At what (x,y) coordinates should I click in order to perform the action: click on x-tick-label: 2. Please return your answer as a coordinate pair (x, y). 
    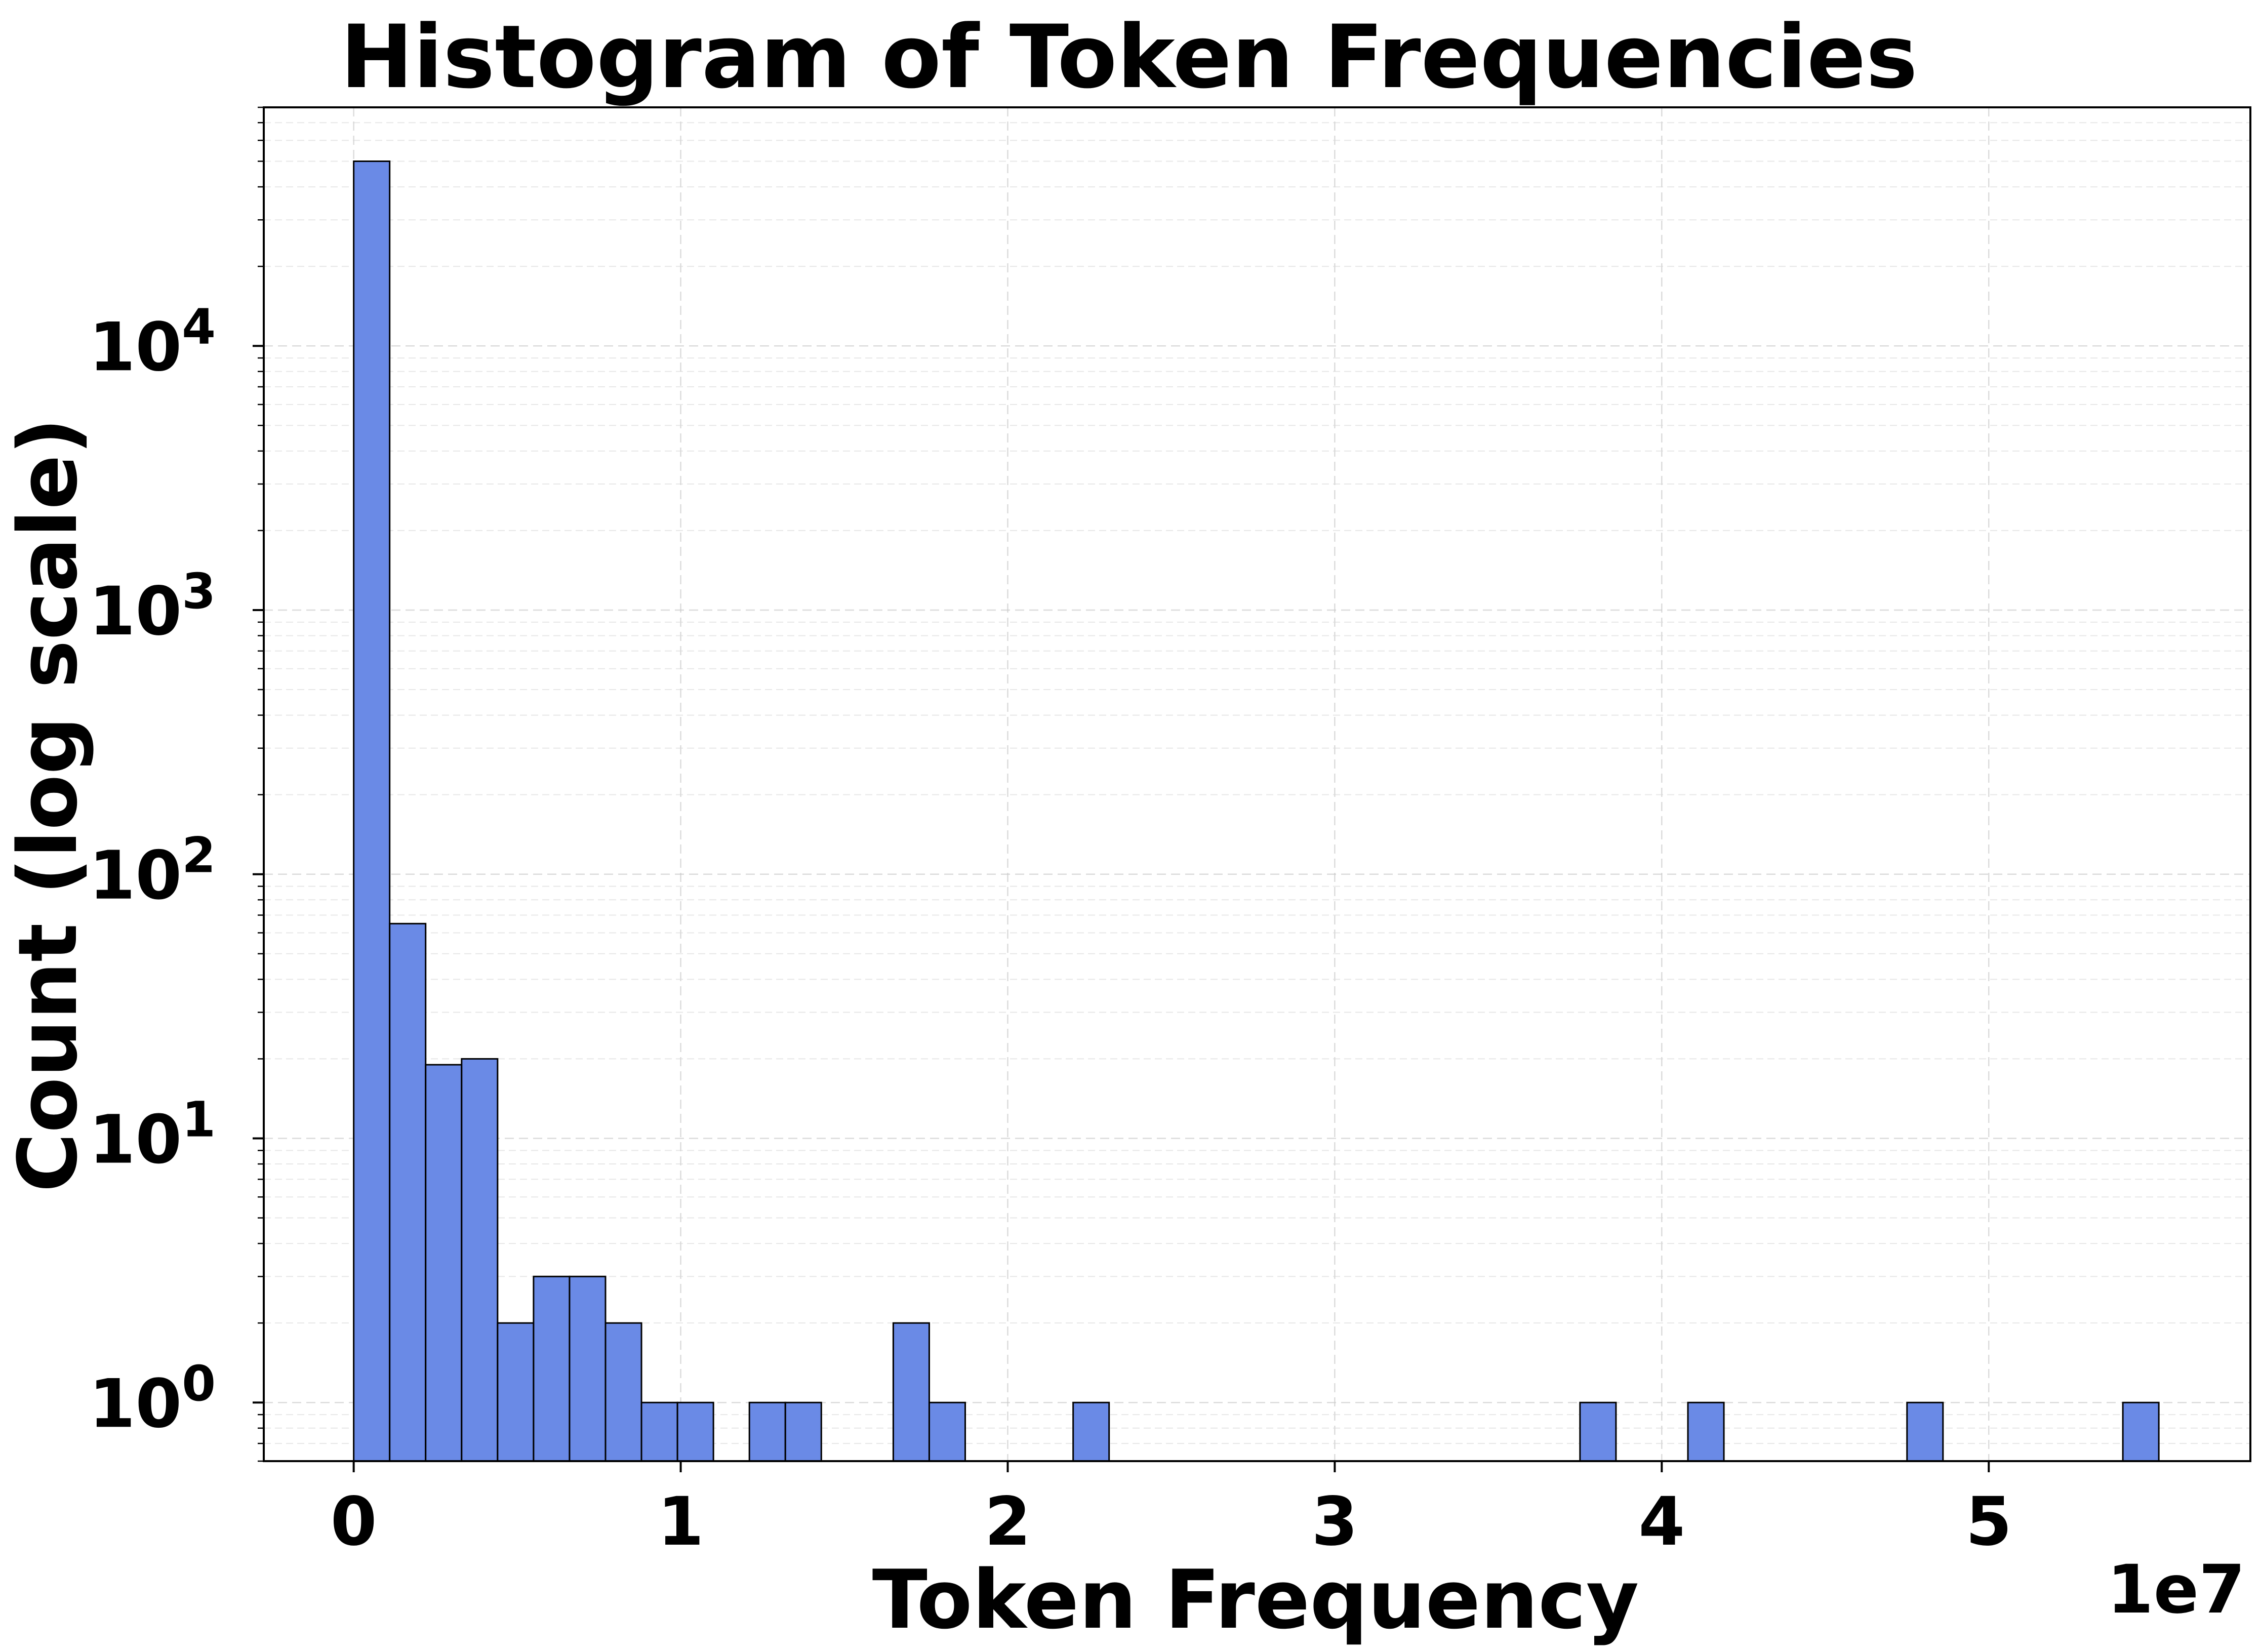
    Looking at the image, I should click on (1008, 1522).